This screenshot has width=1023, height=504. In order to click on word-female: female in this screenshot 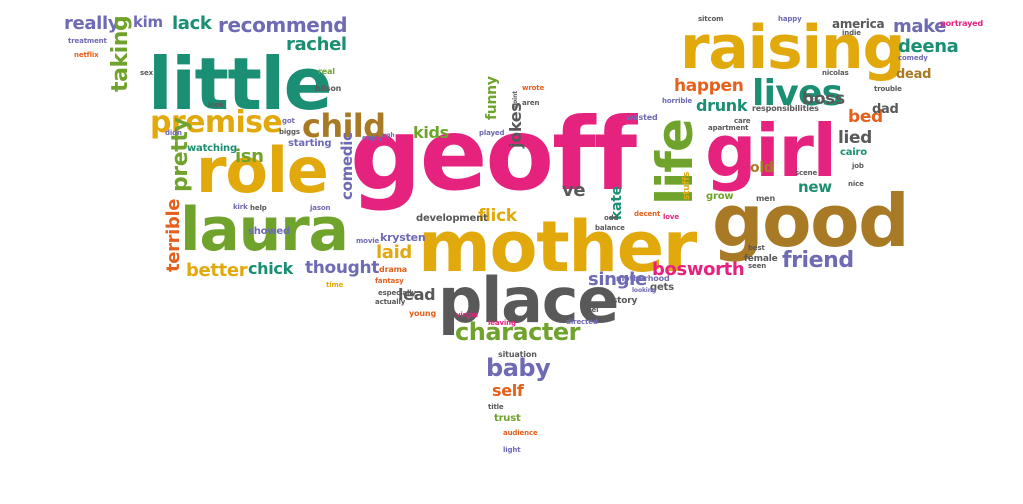, I will do `click(761, 259)`.